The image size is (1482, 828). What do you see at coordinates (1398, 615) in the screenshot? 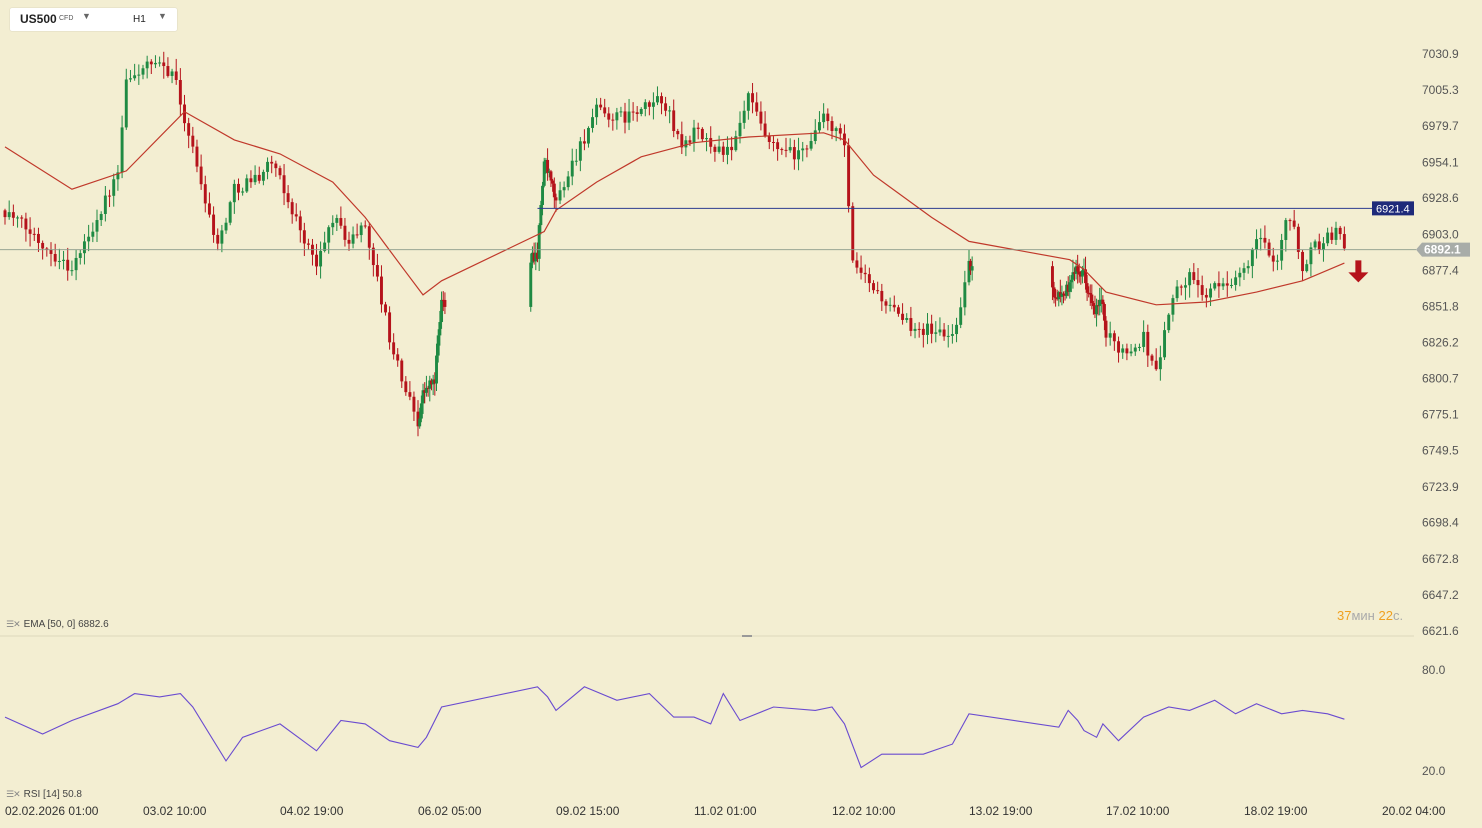
I see `timer-seconds-unit: с.` at bounding box center [1398, 615].